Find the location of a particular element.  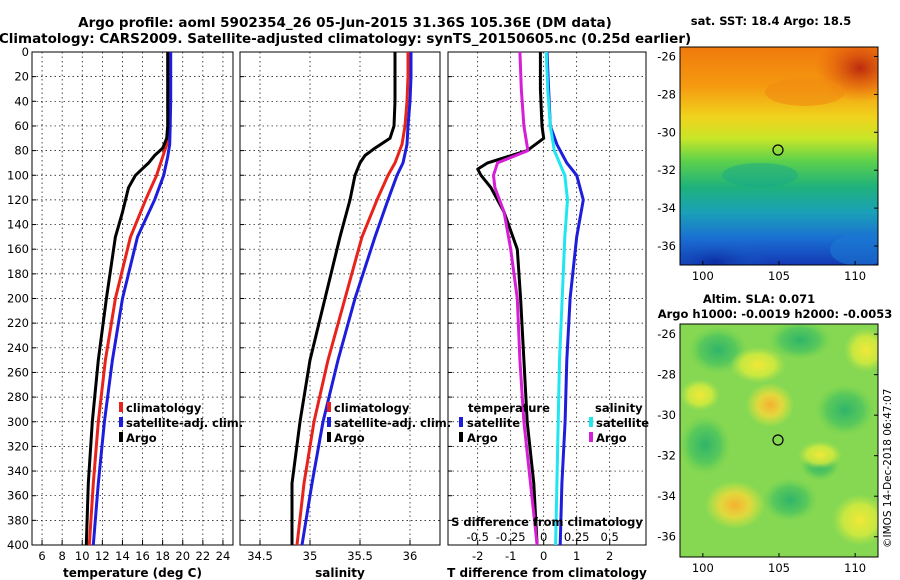

x-tick-label: 35.5 is located at coordinates (360, 556).